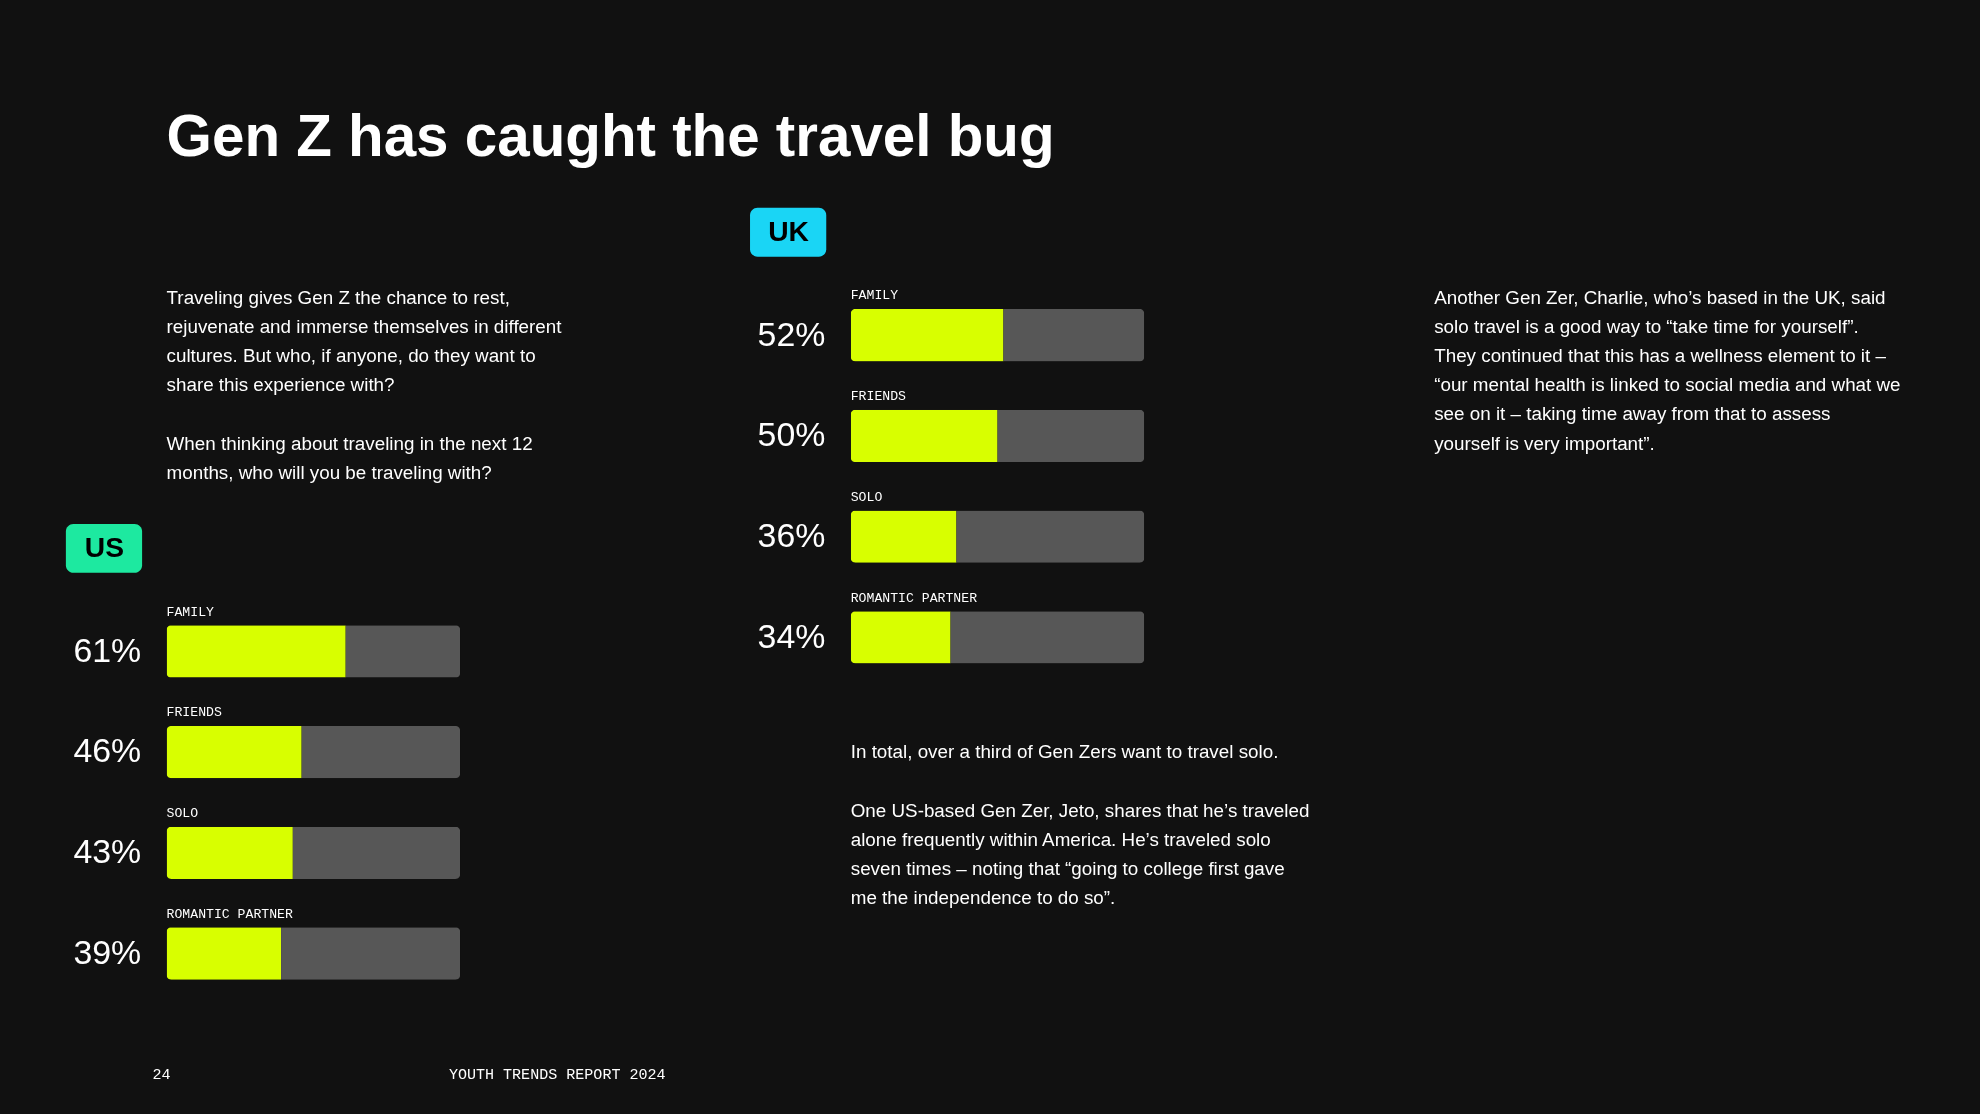  I want to click on text: 24, so click(161, 1075).